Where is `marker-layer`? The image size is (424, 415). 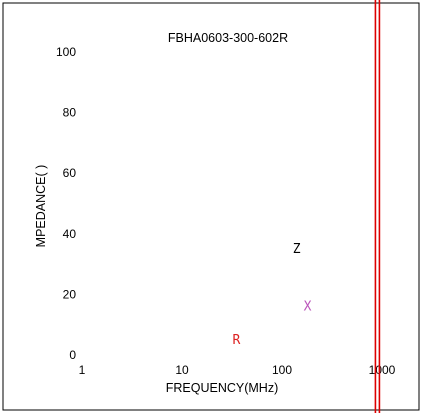
marker-layer is located at coordinates (377, 206).